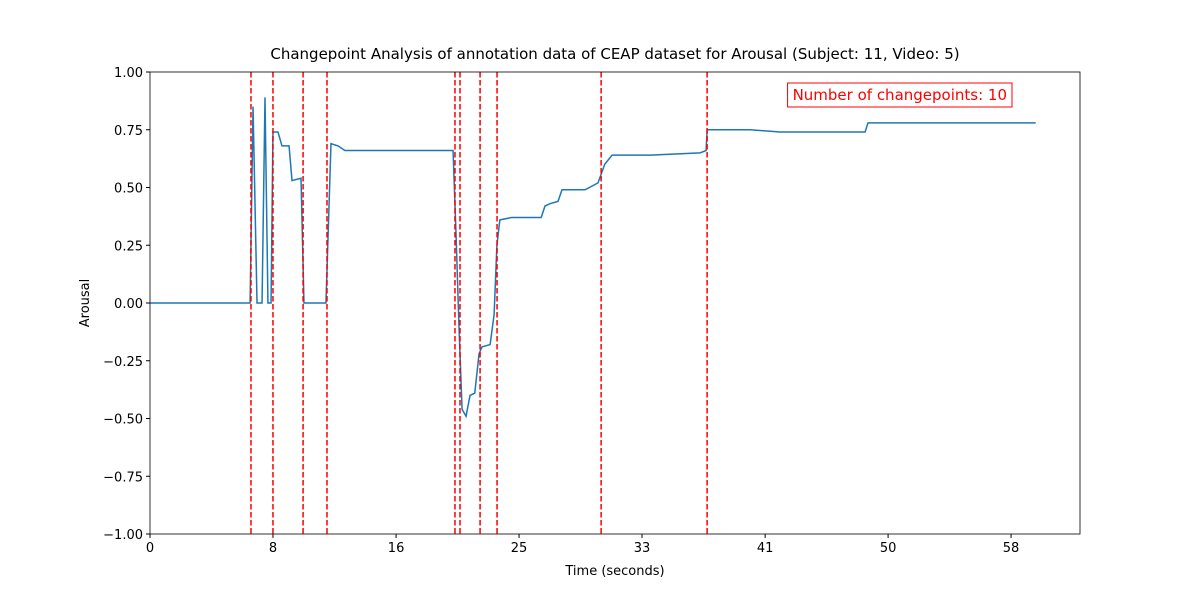  I want to click on y-tick-label: −1.00, so click(123, 535).